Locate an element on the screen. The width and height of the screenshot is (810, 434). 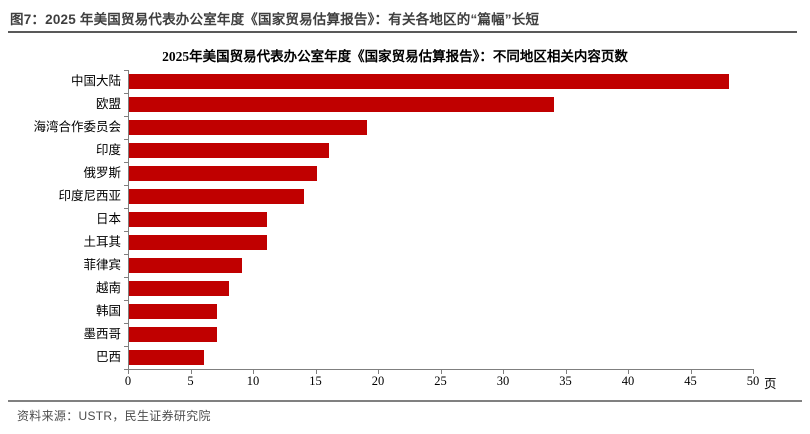
x-tick-label: 50 is located at coordinates (753, 381).